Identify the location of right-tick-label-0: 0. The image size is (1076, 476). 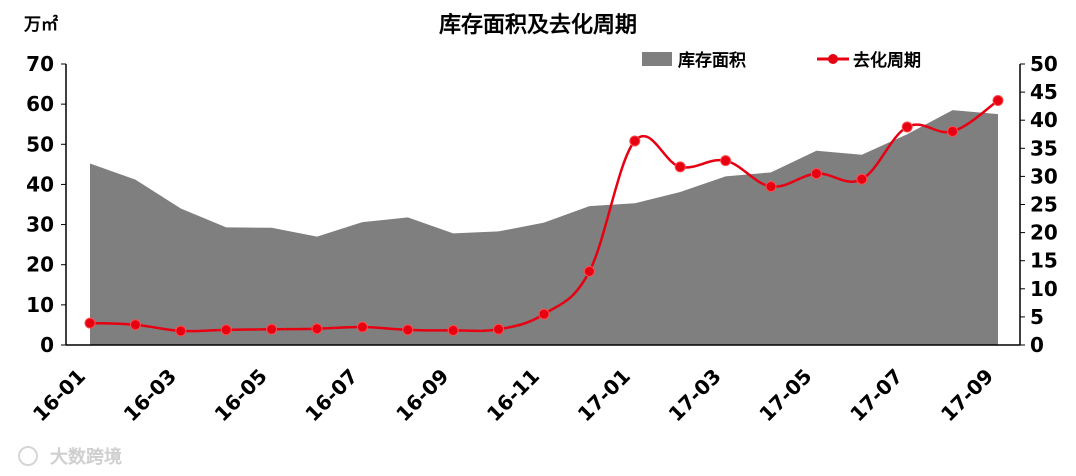
(1037, 345).